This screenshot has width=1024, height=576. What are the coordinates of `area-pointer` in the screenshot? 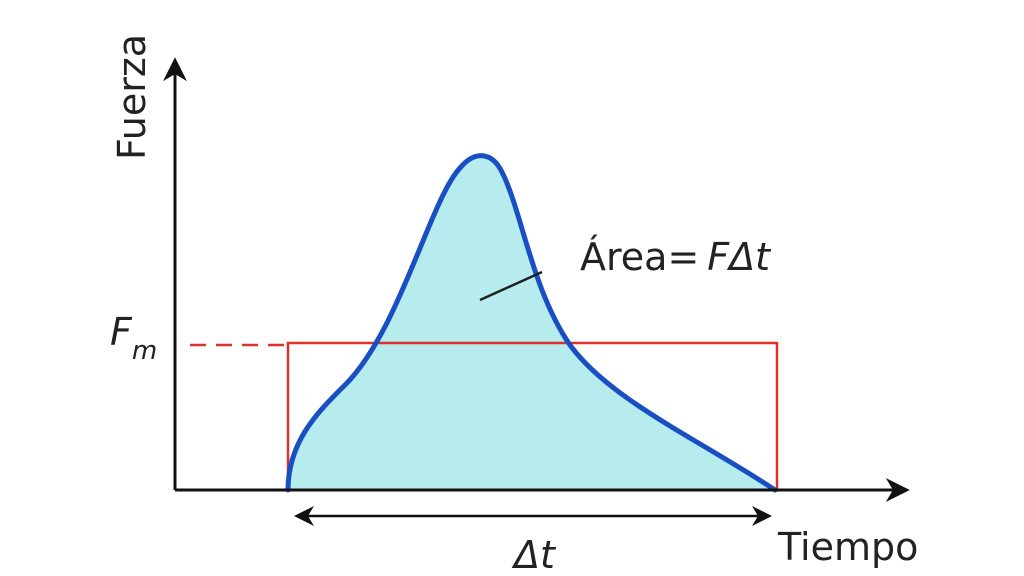 It's located at (511, 286).